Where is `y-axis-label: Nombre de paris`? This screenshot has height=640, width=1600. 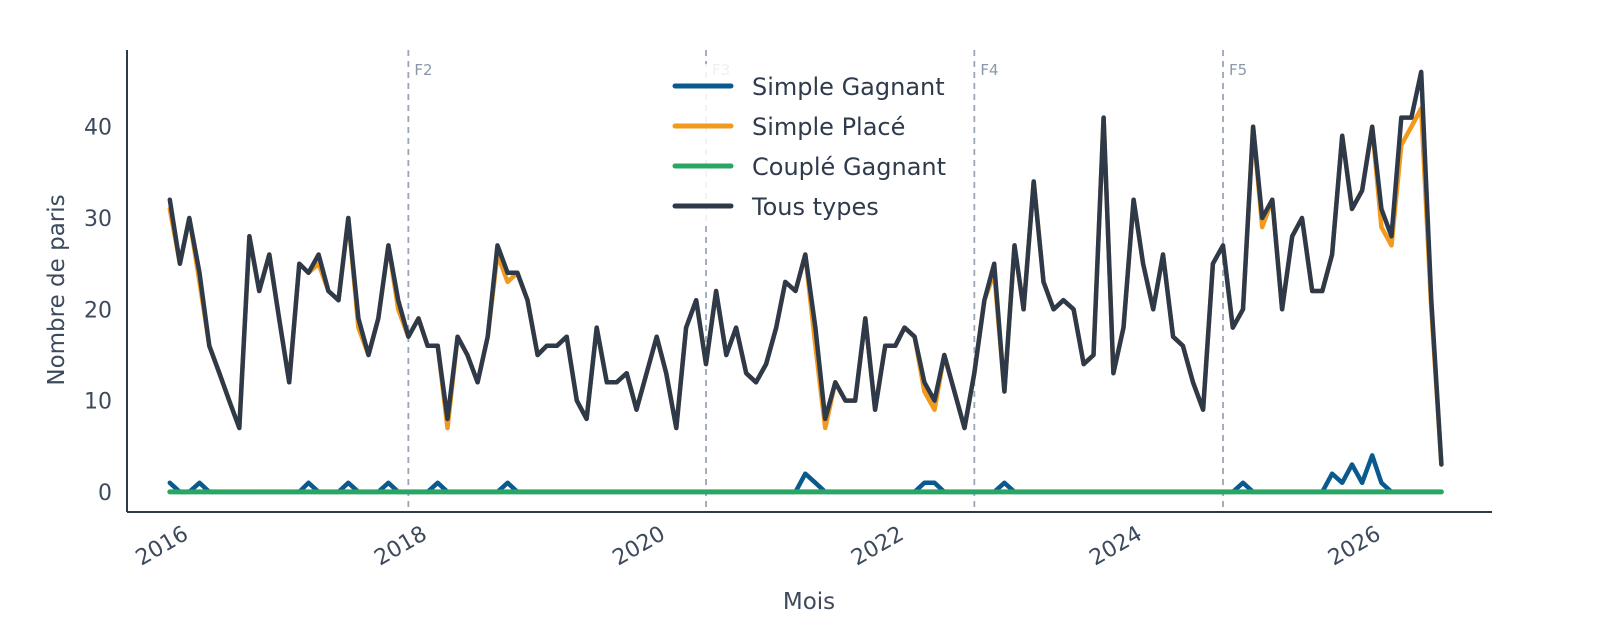 y-axis-label: Nombre de paris is located at coordinates (57, 289).